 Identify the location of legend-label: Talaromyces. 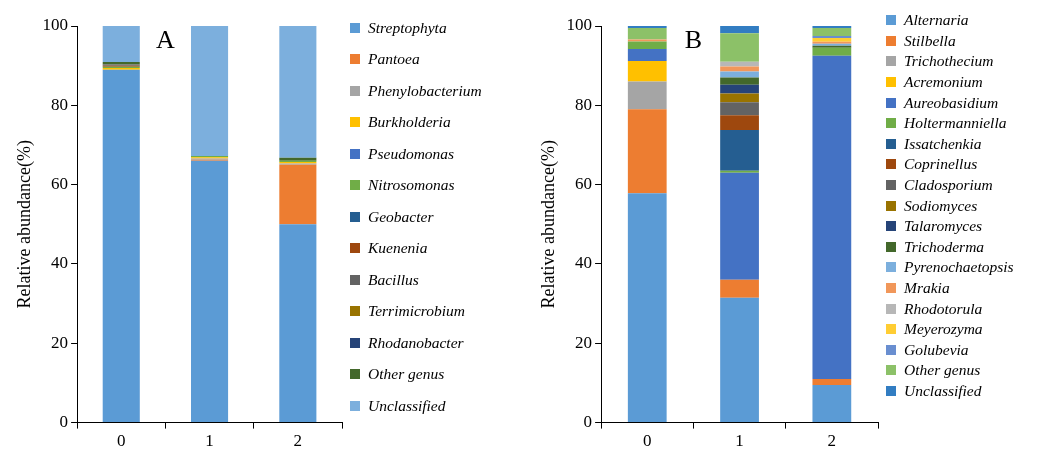
(943, 226).